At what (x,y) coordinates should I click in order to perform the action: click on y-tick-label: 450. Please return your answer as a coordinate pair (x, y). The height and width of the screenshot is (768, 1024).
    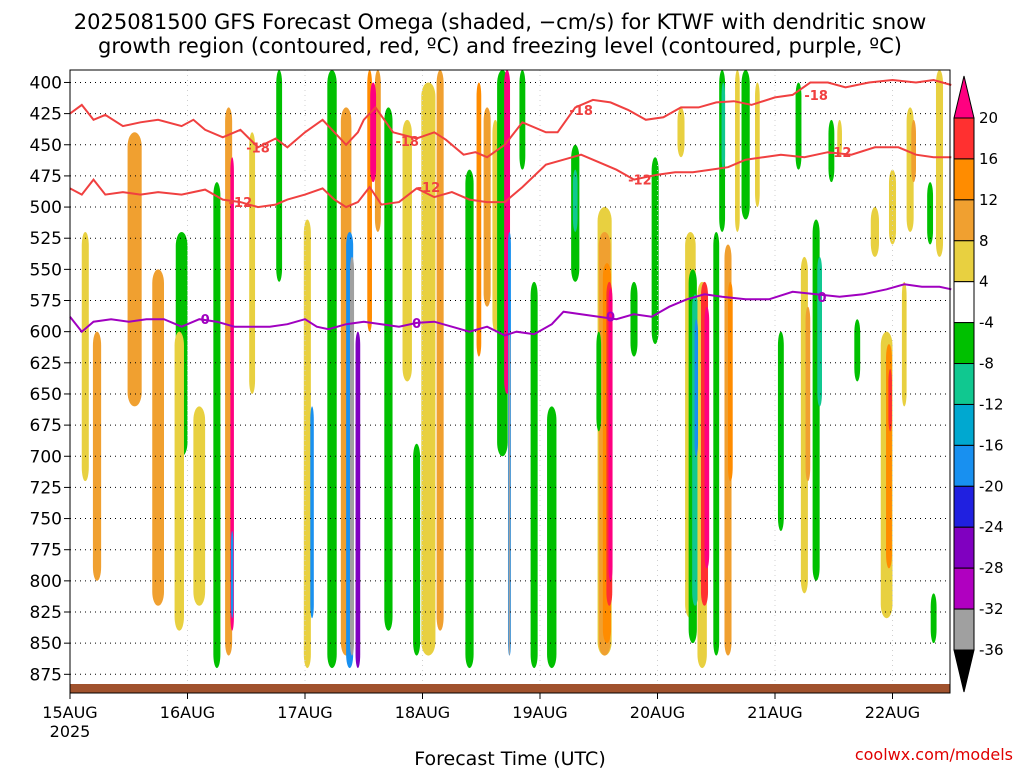
    Looking at the image, I should click on (46, 146).